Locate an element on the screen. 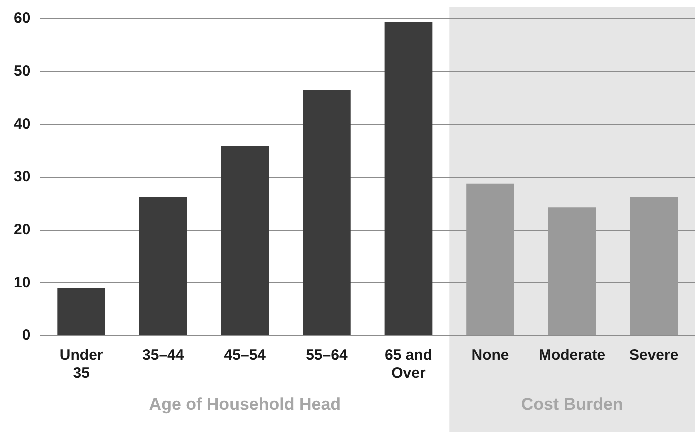  x-axis-title: Age of Household Head is located at coordinates (245, 404).